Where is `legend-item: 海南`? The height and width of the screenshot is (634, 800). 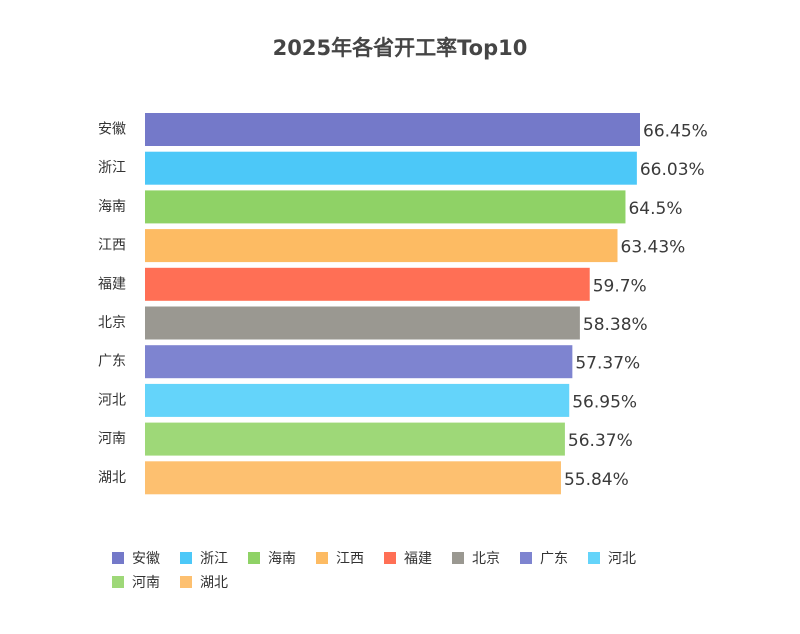 legend-item: 海南 is located at coordinates (272, 558).